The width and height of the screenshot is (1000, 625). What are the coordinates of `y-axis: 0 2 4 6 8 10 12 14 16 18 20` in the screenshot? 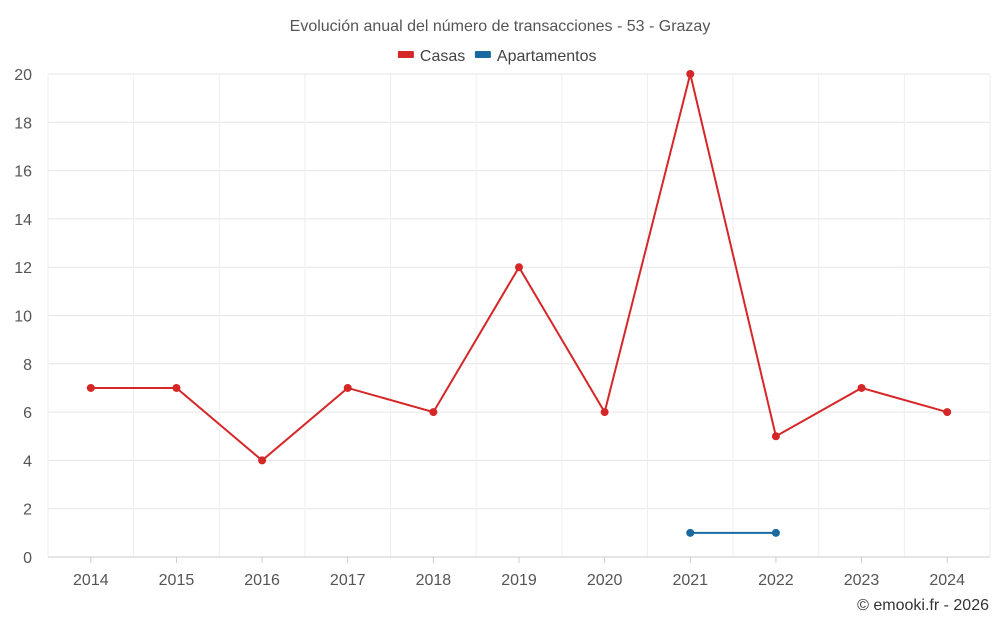 It's located at (23, 317).